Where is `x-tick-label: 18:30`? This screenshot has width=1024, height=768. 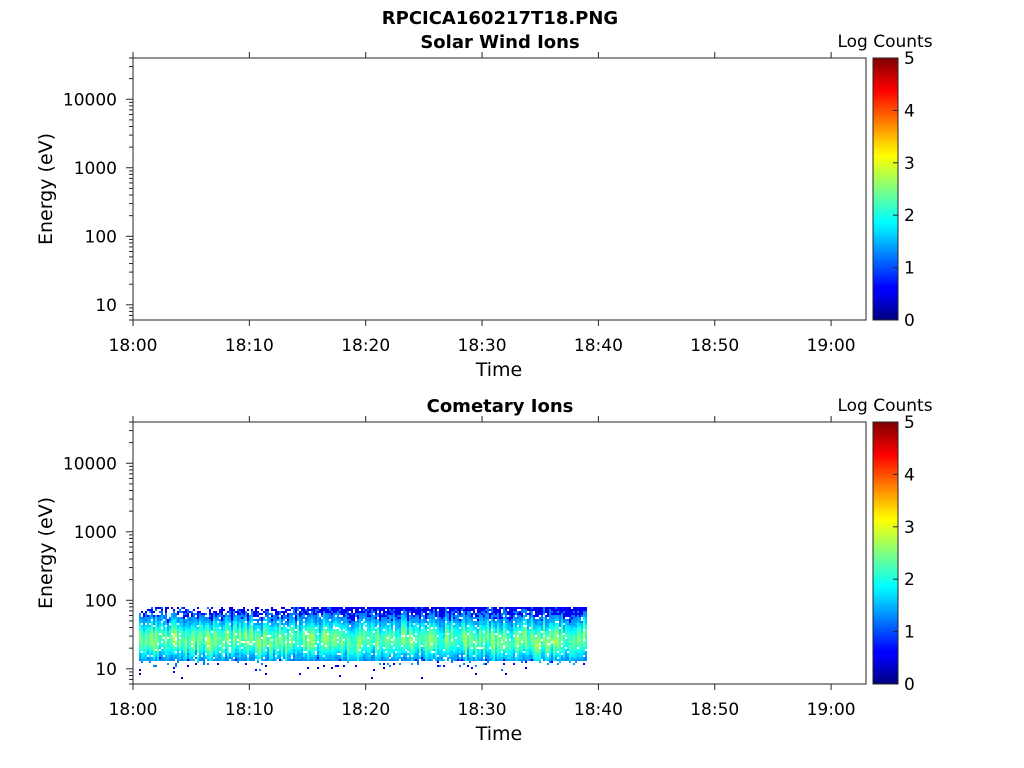
x-tick-label: 18:30 is located at coordinates (482, 346).